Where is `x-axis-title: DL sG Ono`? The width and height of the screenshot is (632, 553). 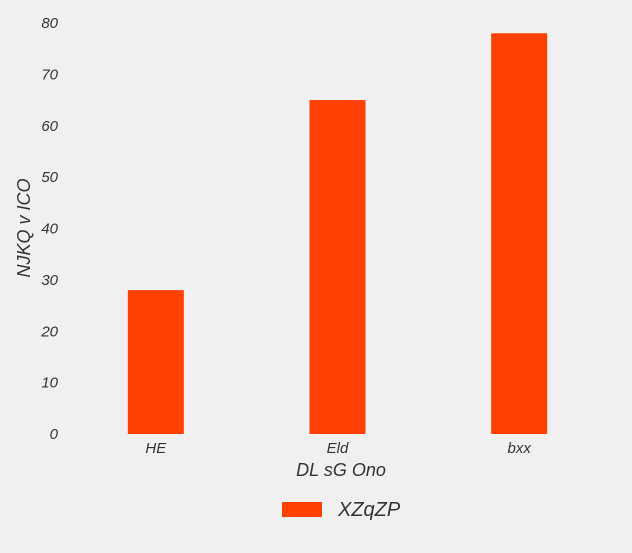
x-axis-title: DL sG Ono is located at coordinates (341, 470).